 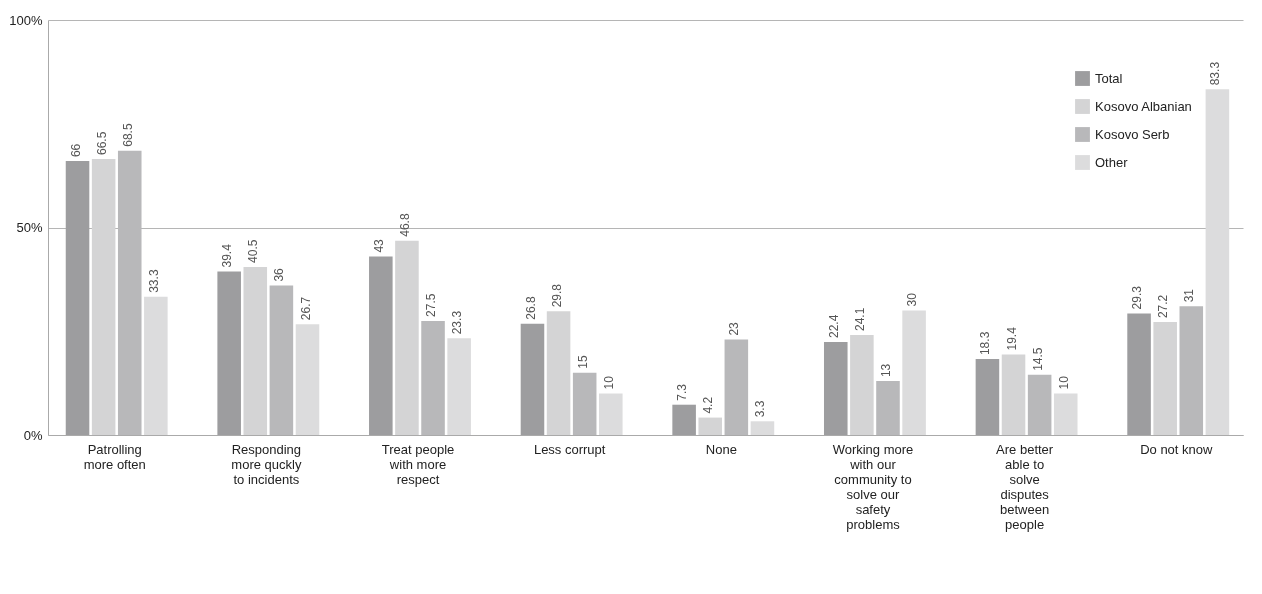 I want to click on data-label: 22.4, so click(x=833, y=326).